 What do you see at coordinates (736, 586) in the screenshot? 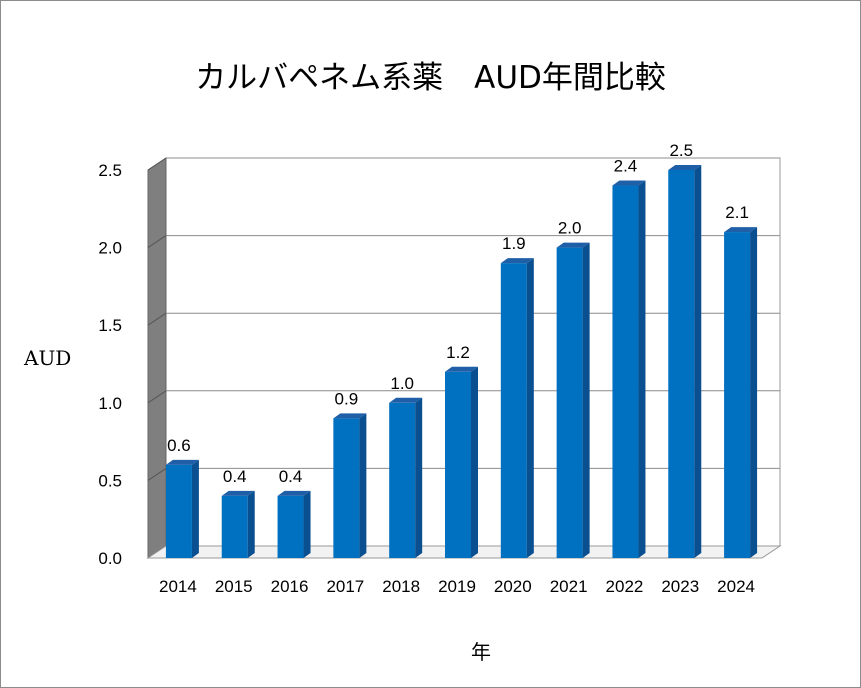
I see `x-tick-label: 2024` at bounding box center [736, 586].